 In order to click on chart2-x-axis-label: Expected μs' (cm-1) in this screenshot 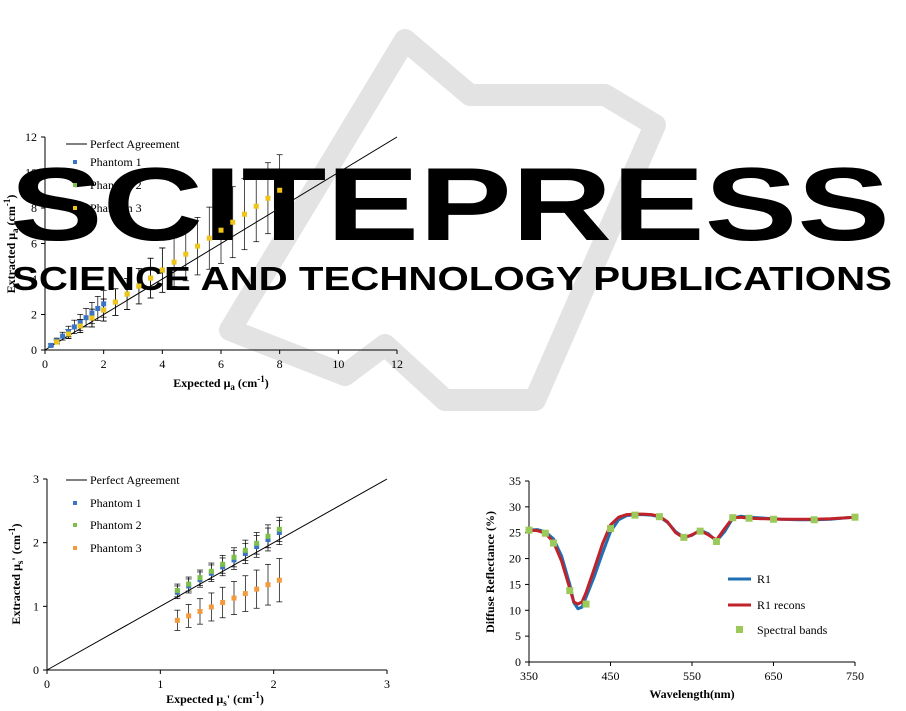, I will do `click(215, 699)`.